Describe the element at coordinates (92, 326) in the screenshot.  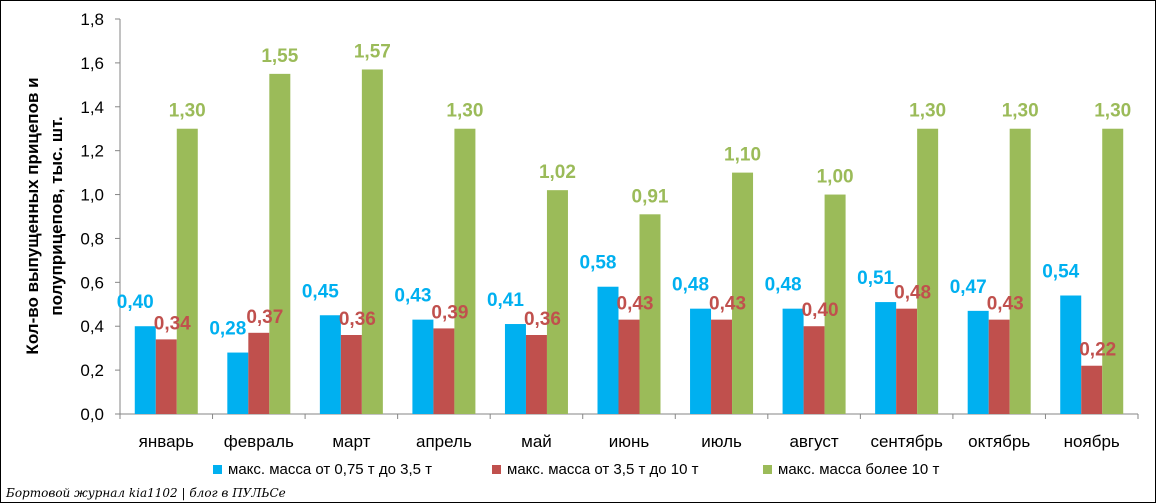
I see `y-tick-label: 0,4` at that location.